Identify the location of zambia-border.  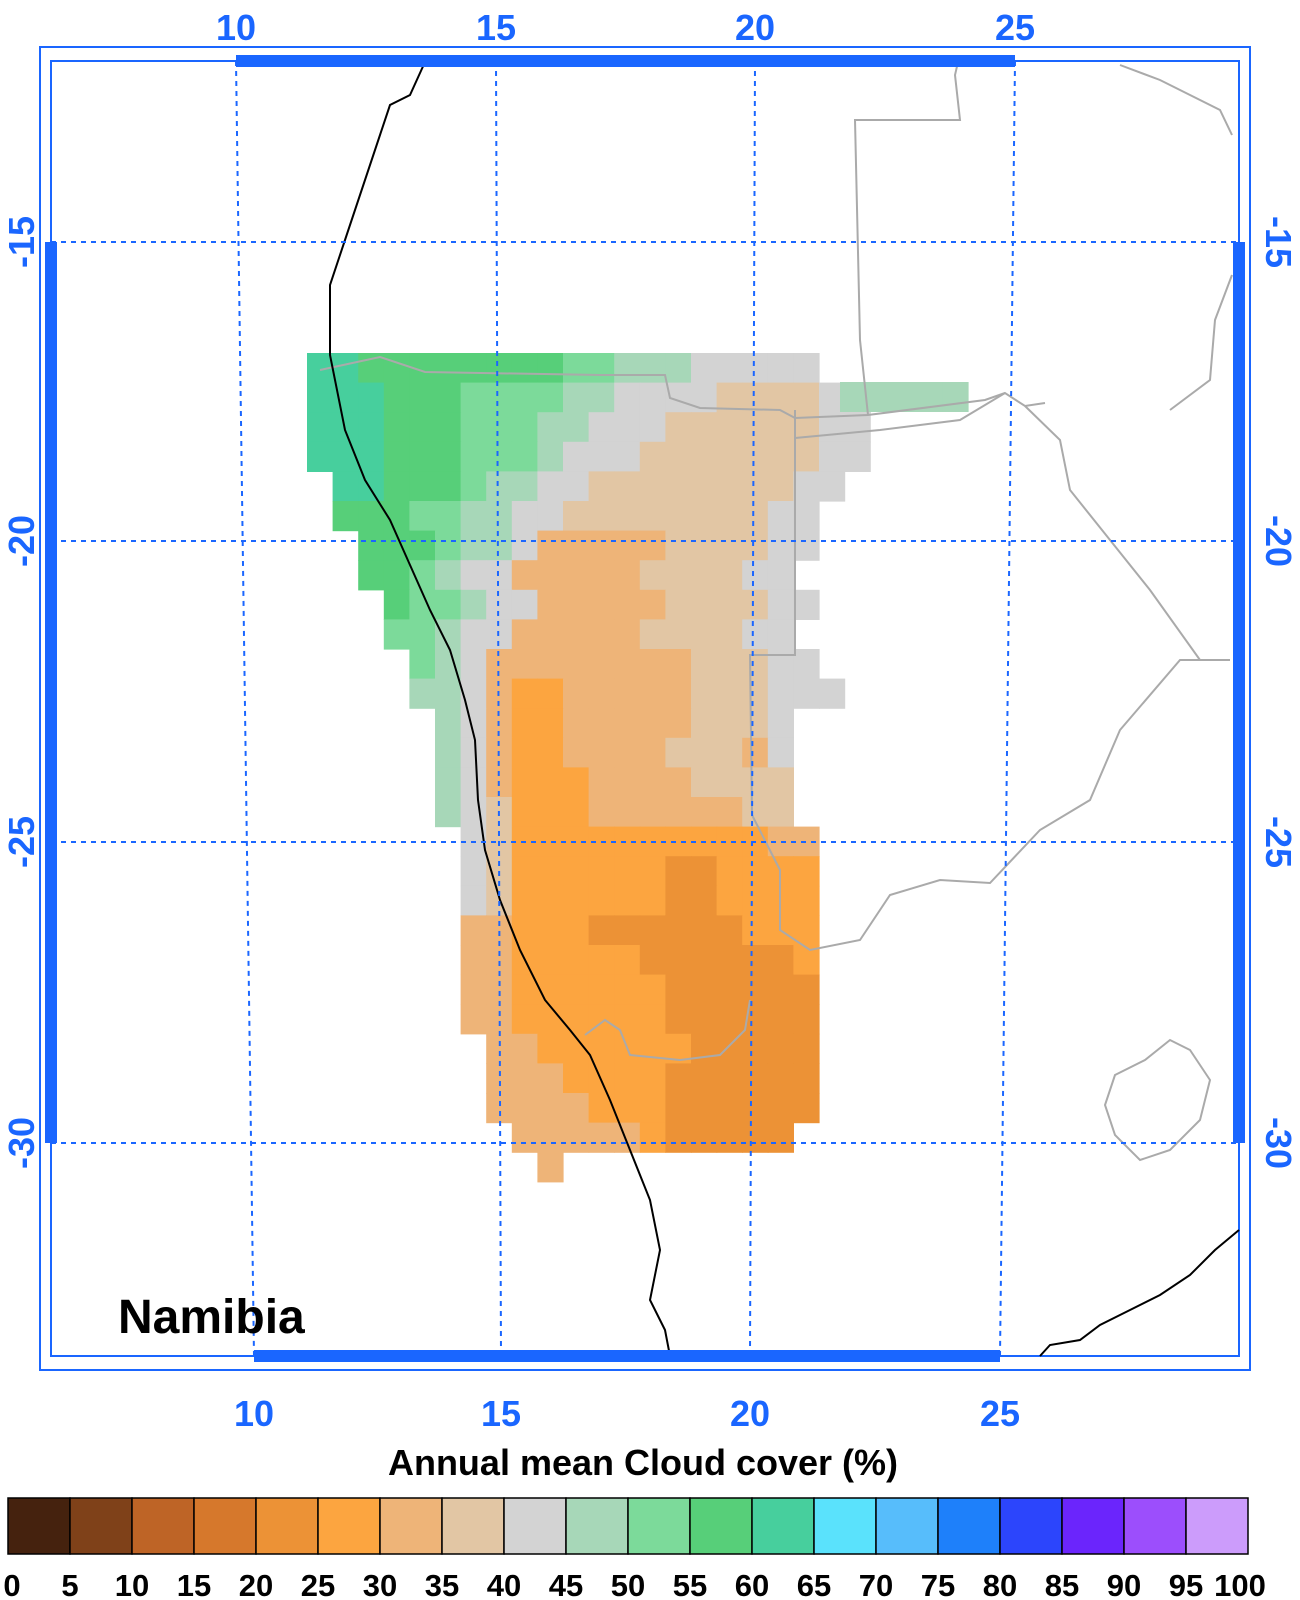
(907, 238).